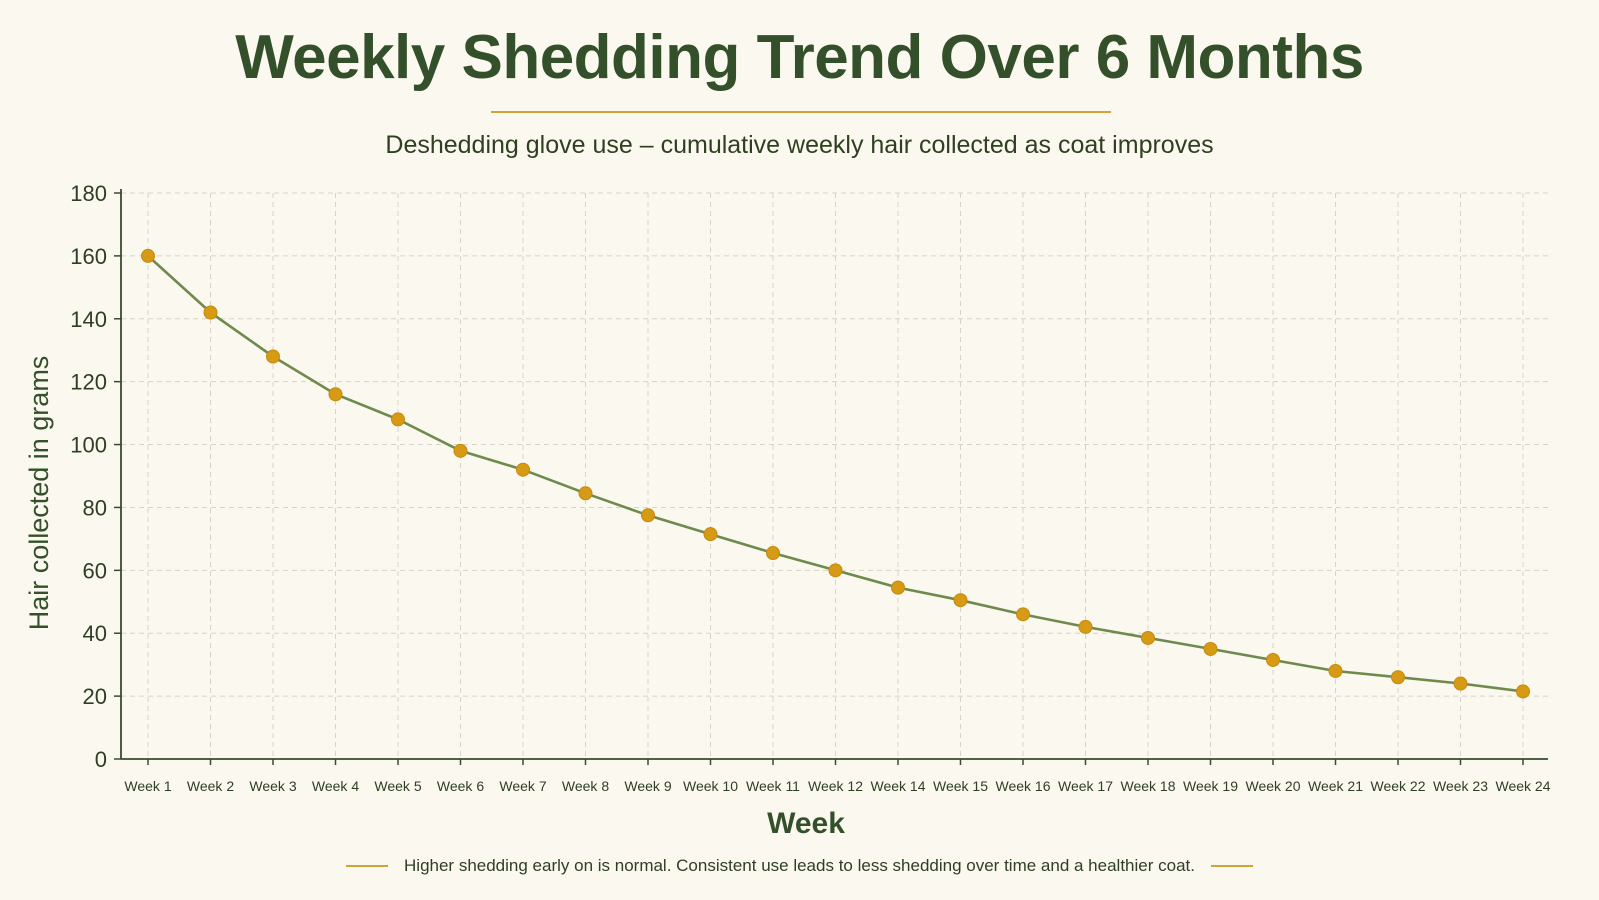 This screenshot has width=1599, height=900. Describe the element at coordinates (88, 319) in the screenshot. I see `y-tick-label: 140` at that location.